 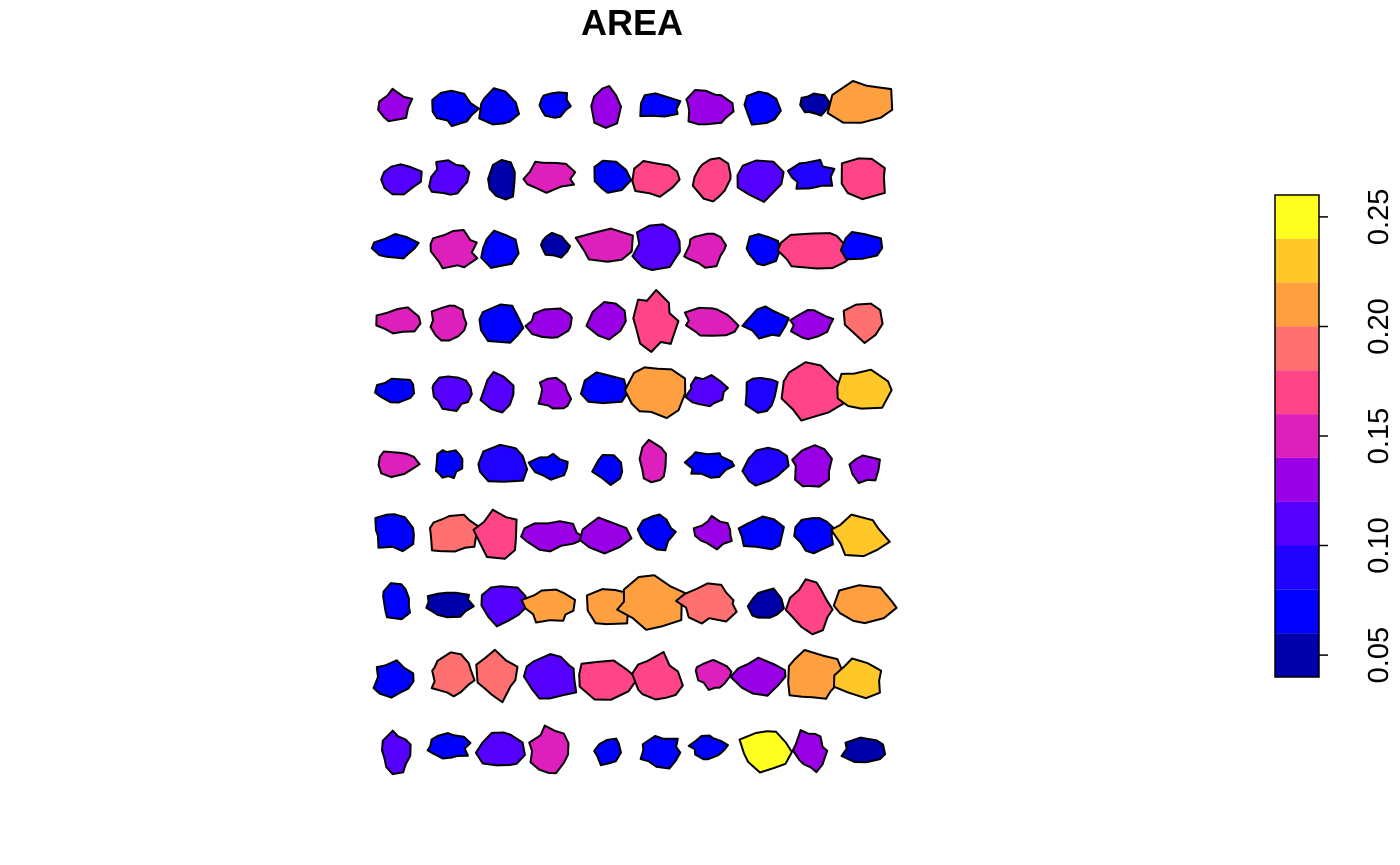 What do you see at coordinates (1379, 655) in the screenshot?
I see `legend-tick-label: 0.05` at bounding box center [1379, 655].